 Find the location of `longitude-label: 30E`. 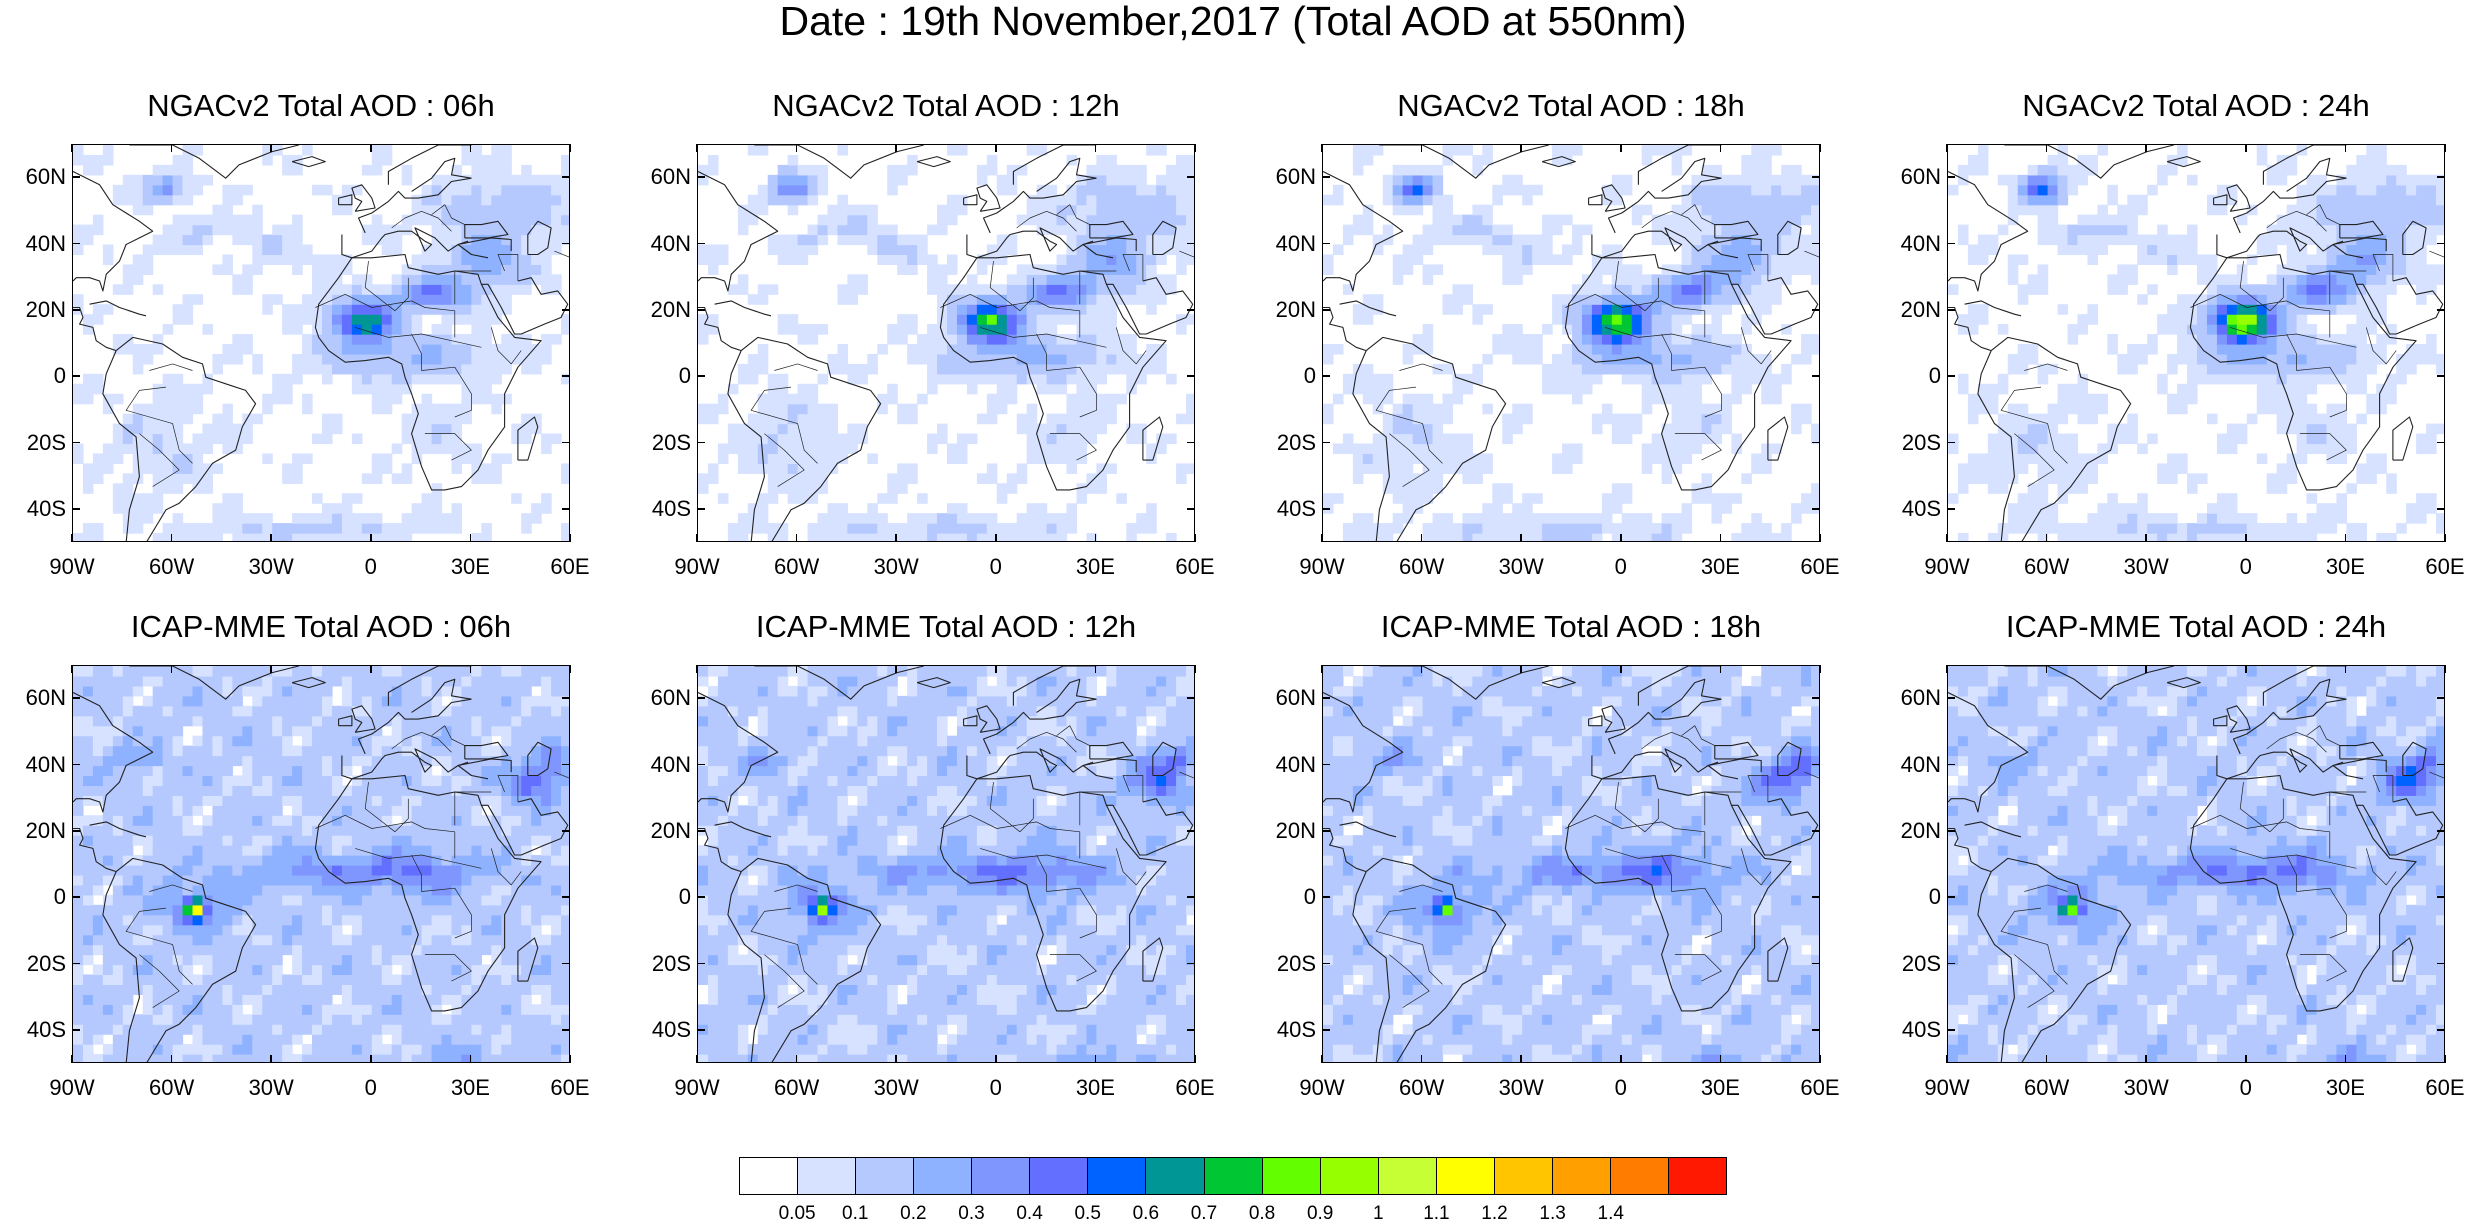

longitude-label: 30E is located at coordinates (470, 566).